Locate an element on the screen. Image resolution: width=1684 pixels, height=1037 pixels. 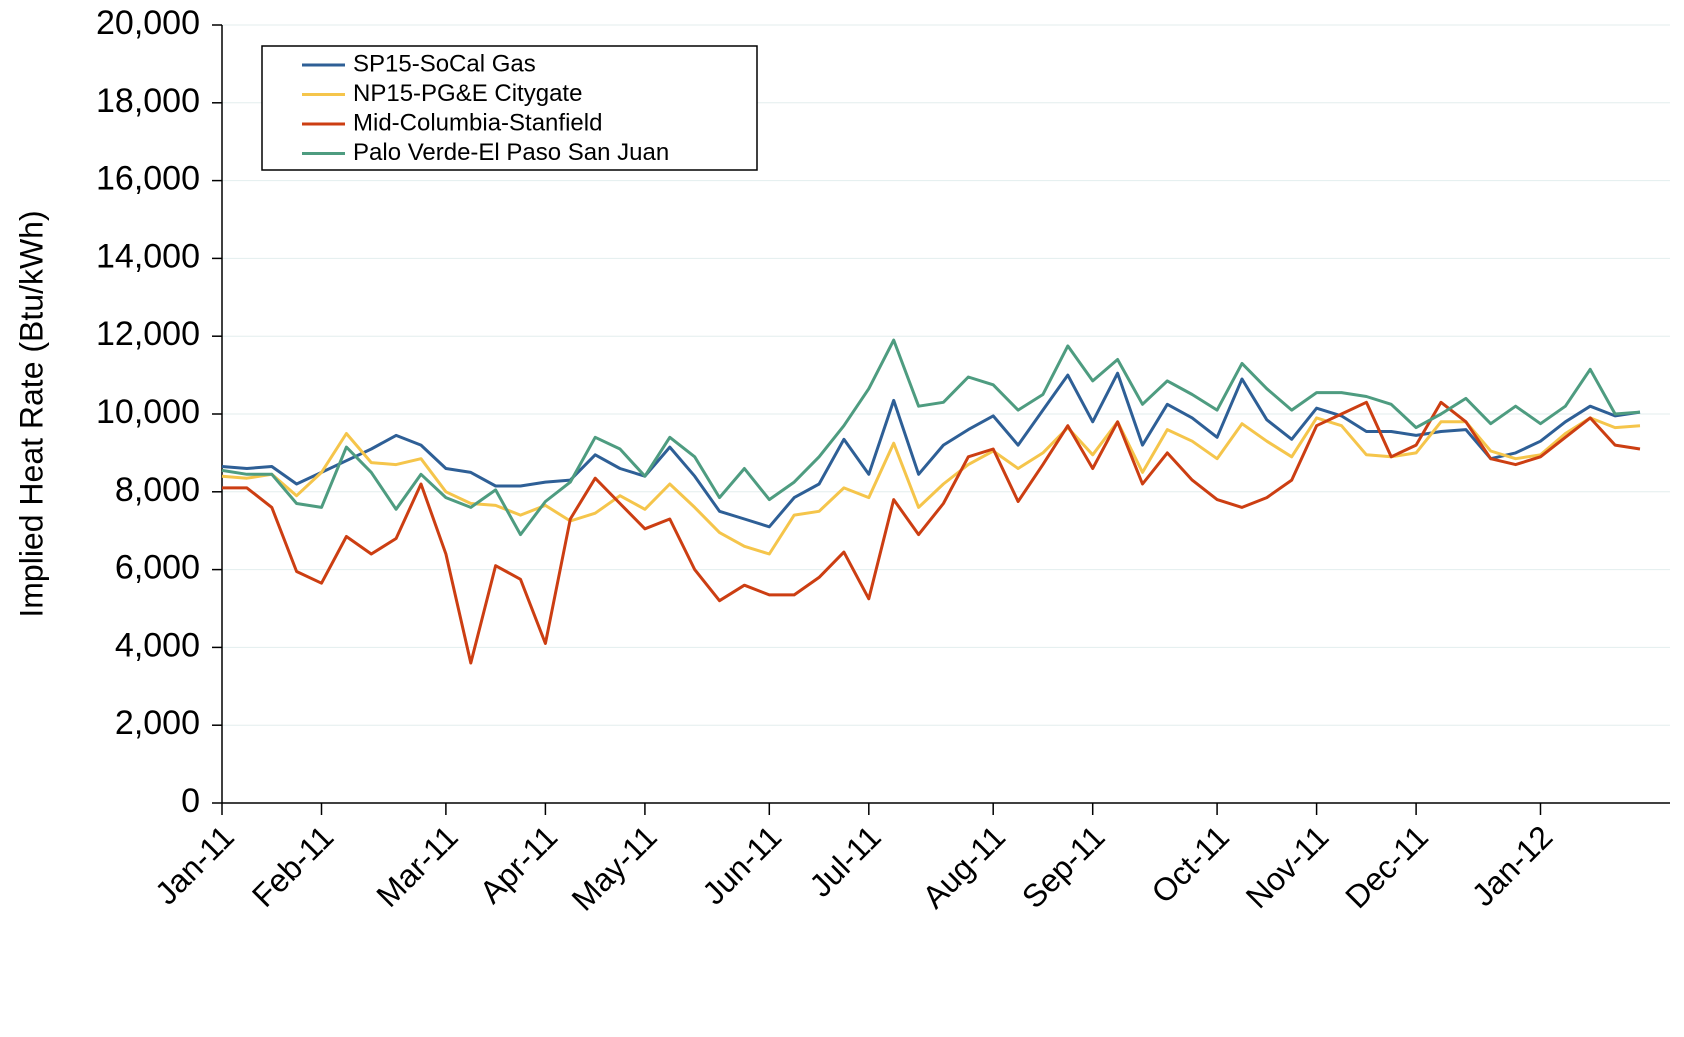
x-tick-label: Sep-11 is located at coordinates (1063, 866).